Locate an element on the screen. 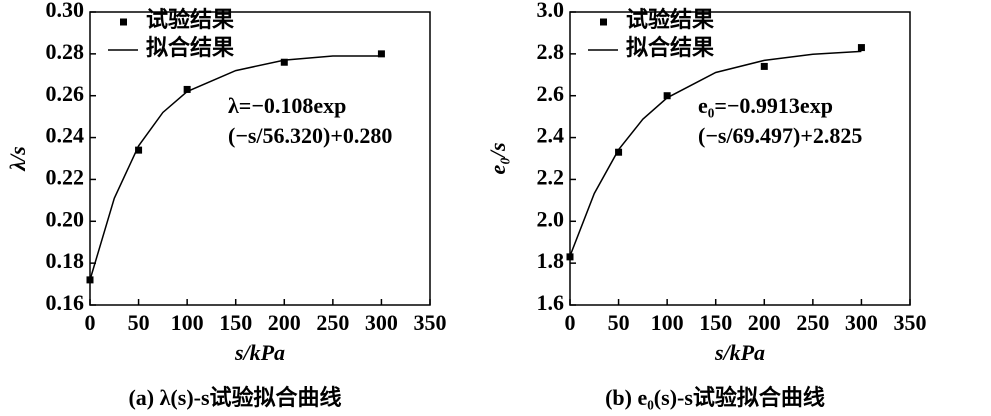  fit-equation: λ=−0.108exp is located at coordinates (287, 105).